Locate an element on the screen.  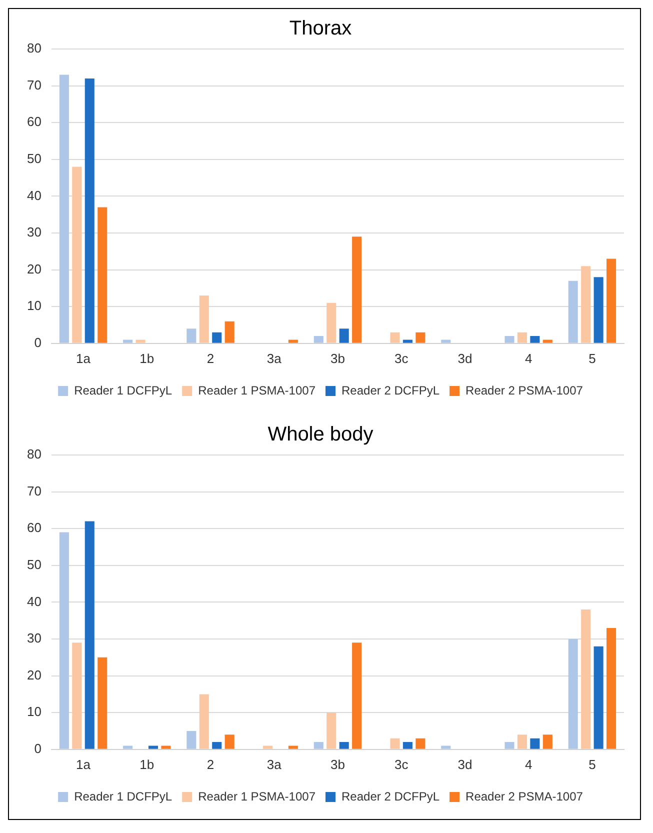
y-tick-label: 30 is located at coordinates (34, 232).